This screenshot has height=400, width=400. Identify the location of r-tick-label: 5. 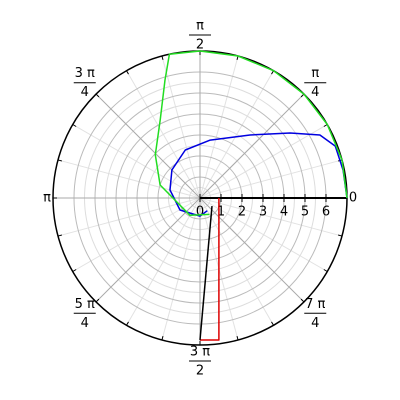
(305, 212).